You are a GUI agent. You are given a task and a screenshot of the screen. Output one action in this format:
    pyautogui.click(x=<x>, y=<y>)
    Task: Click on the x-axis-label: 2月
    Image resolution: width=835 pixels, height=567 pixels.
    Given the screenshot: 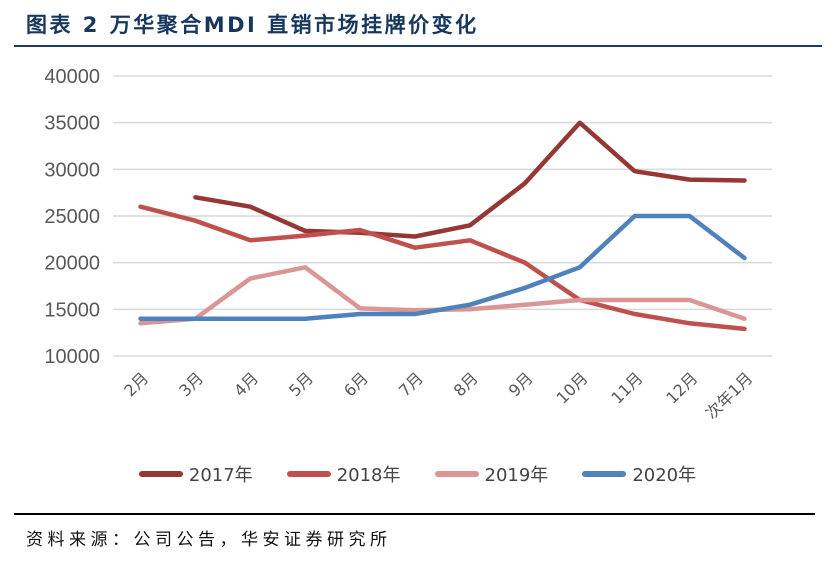 What is the action you would take?
    pyautogui.click(x=136, y=385)
    